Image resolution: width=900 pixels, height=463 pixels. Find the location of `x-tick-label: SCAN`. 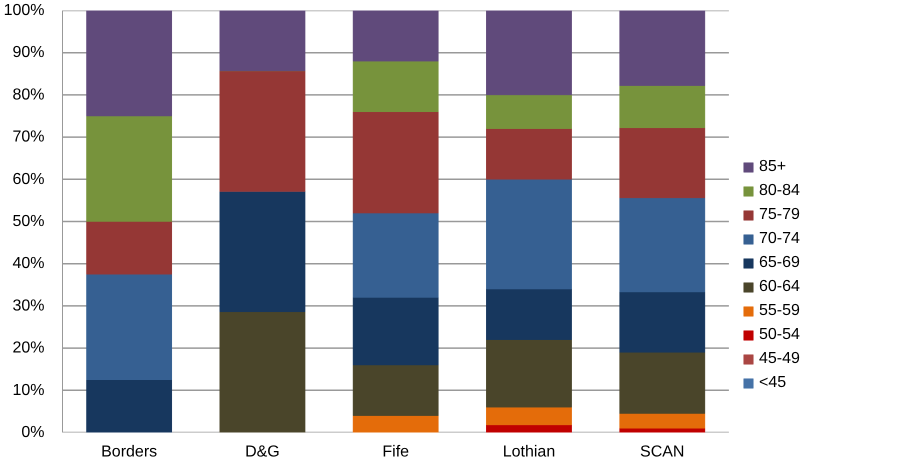

x-tick-label: SCAN is located at coordinates (662, 452).